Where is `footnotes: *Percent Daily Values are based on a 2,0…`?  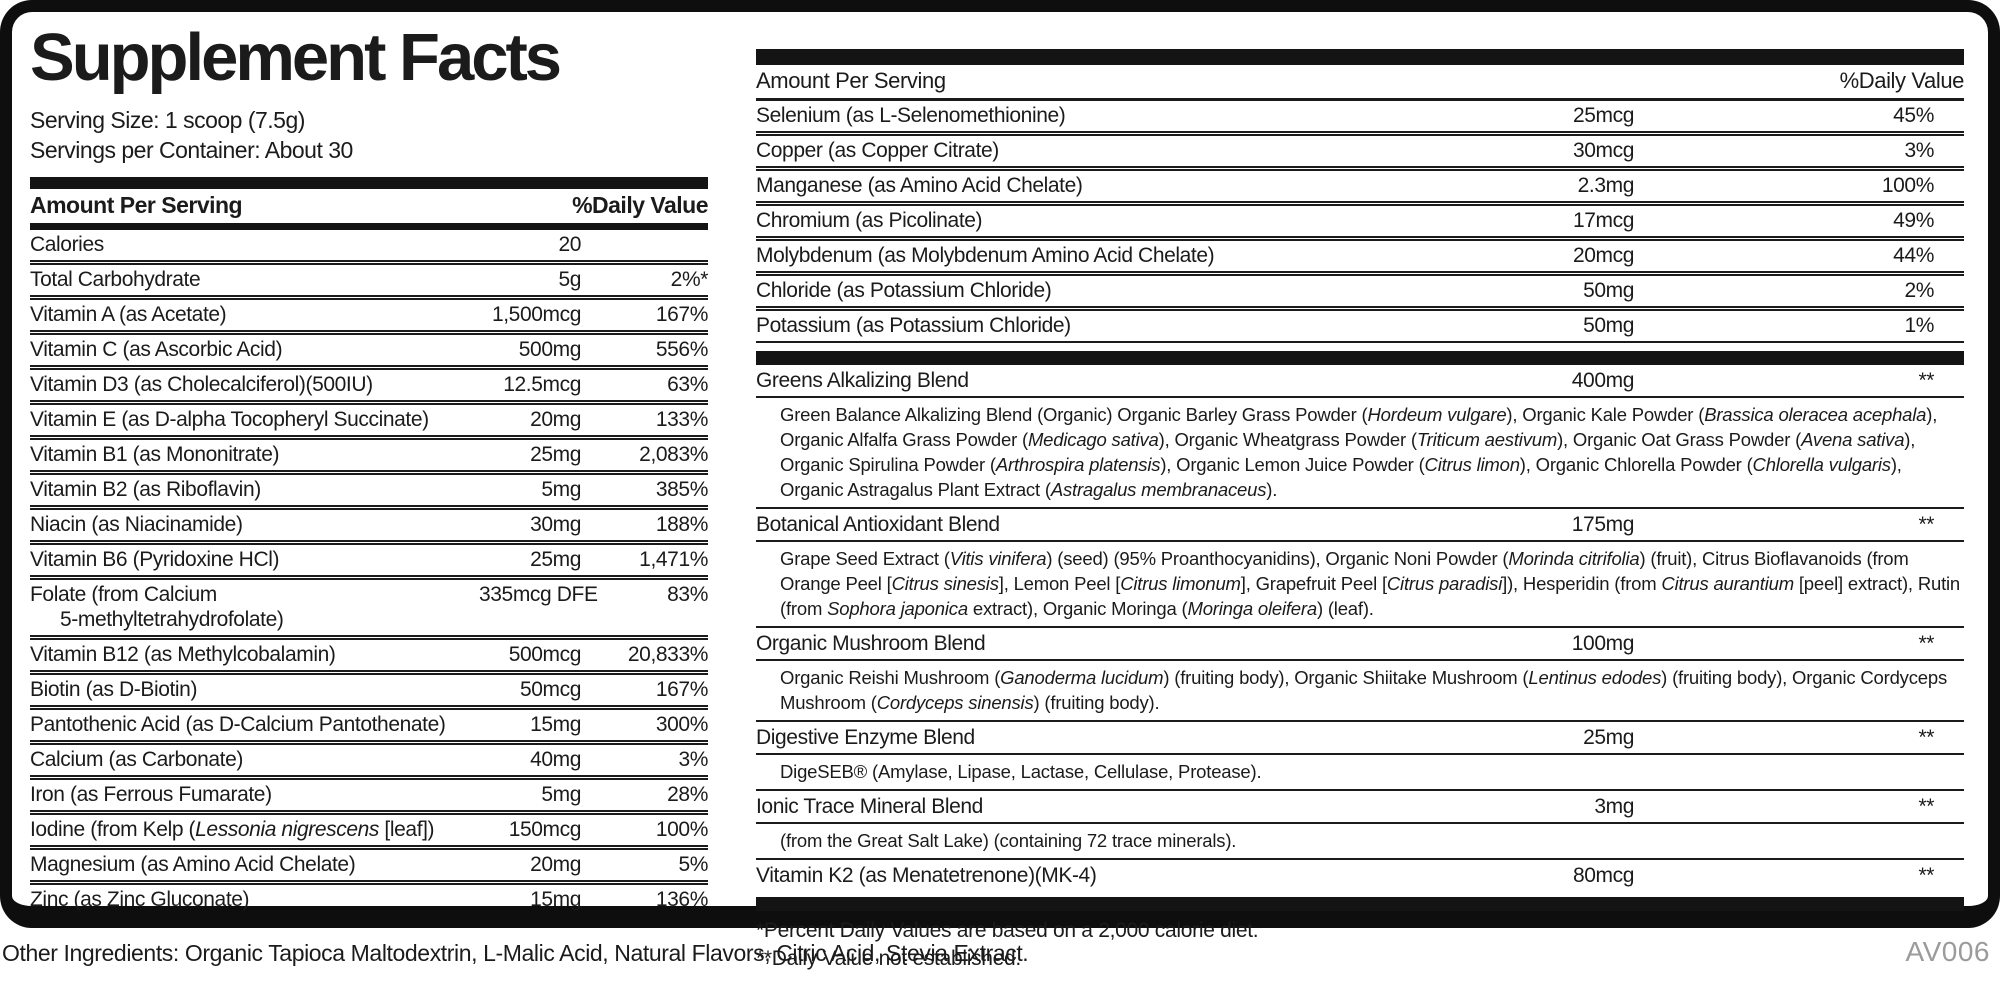 footnotes: *Percent Daily Values are based on a 2,0… is located at coordinates (1360, 942).